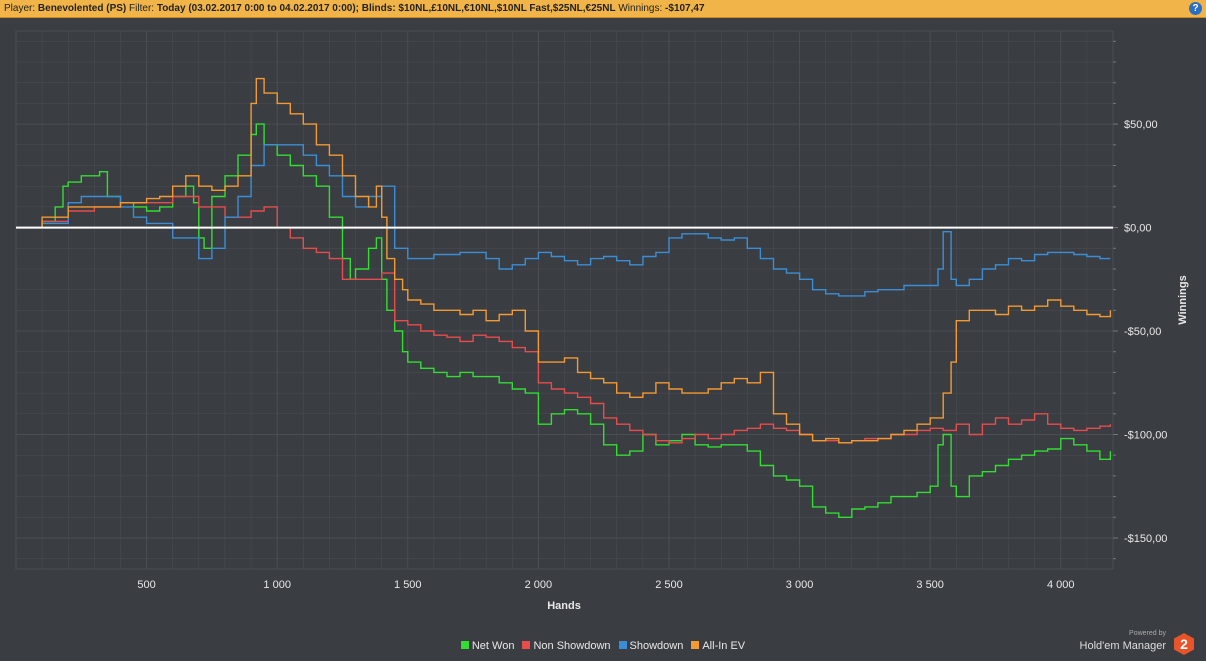  I want to click on x-axis-label: Hands, so click(564, 606).